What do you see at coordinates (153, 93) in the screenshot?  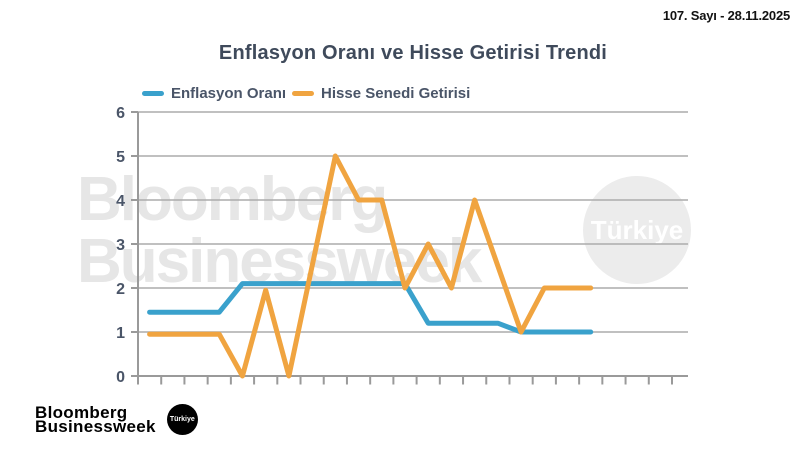 I see `inflation-line-swatch` at bounding box center [153, 93].